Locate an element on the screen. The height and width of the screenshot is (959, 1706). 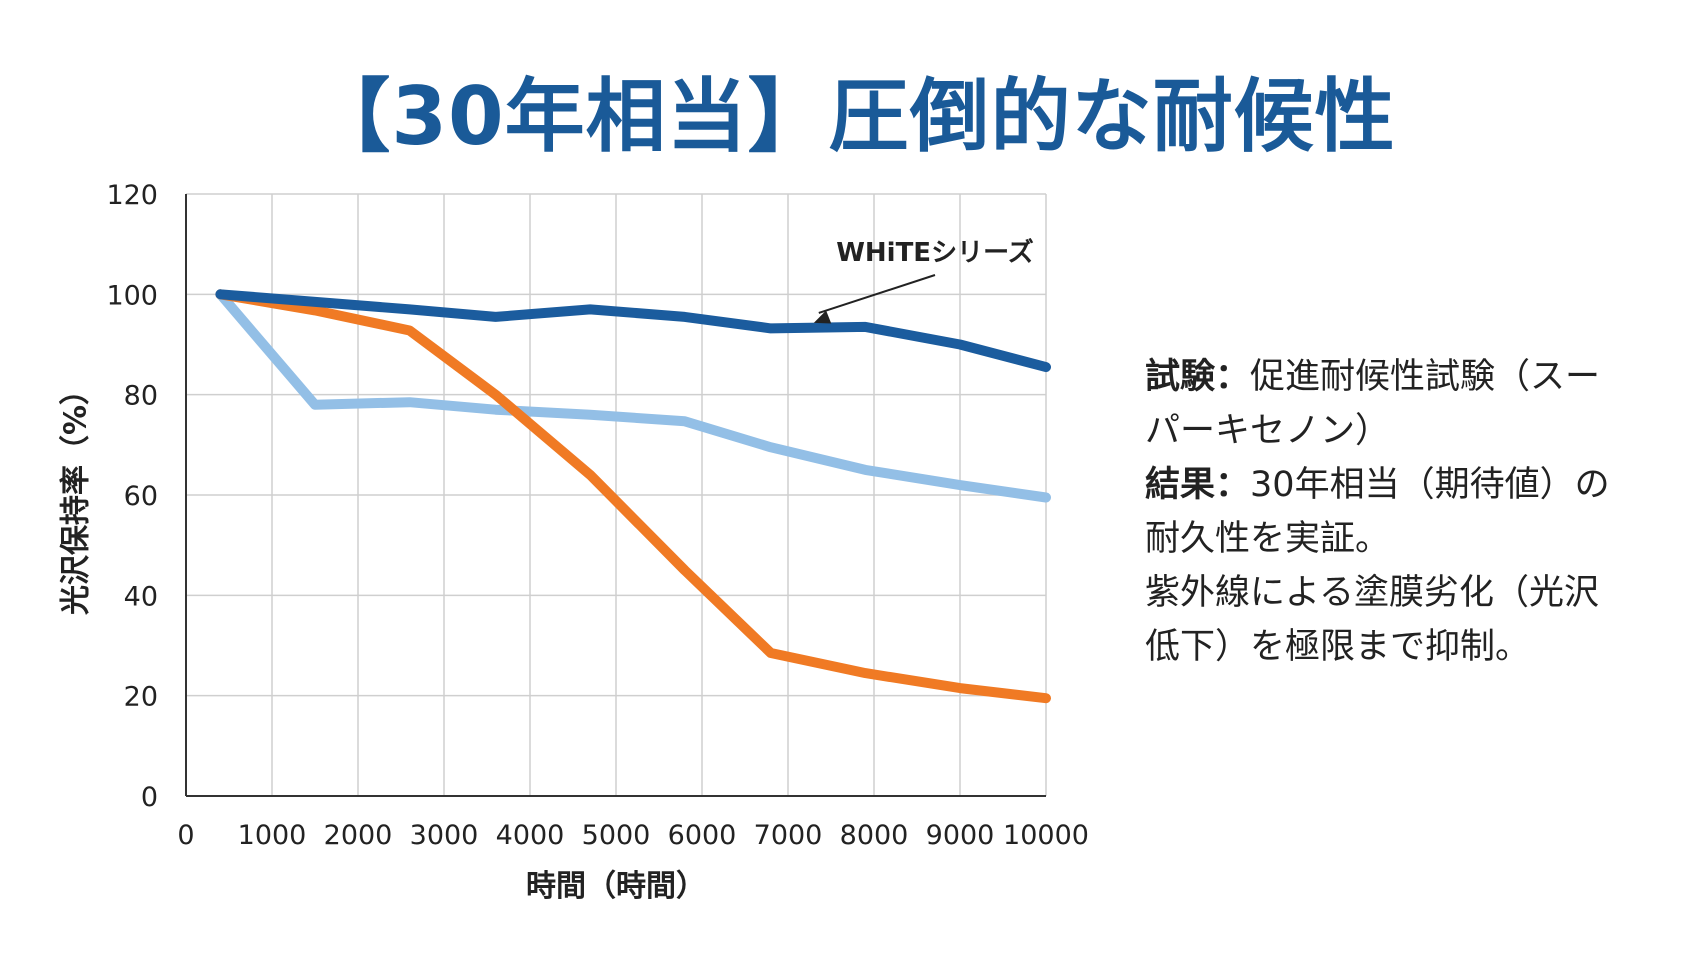
annotation-arrow is located at coordinates (877, 294).